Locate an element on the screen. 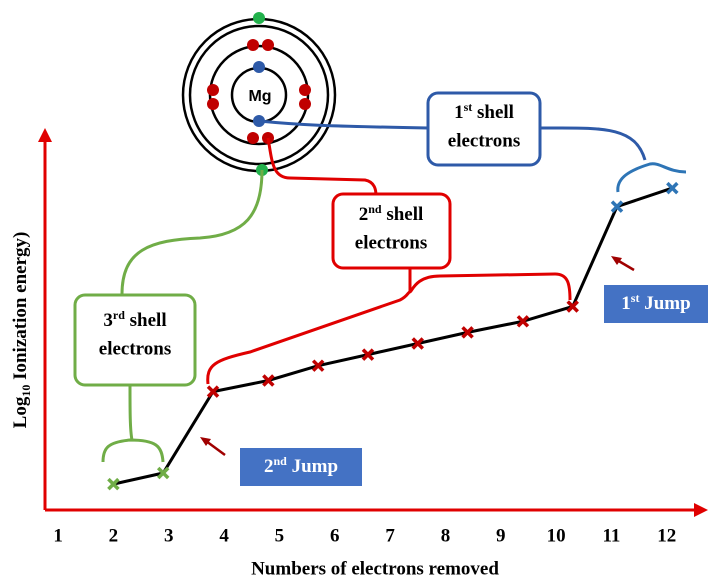 This screenshot has width=709, height=580. x-tick-label: 2 is located at coordinates (114, 535).